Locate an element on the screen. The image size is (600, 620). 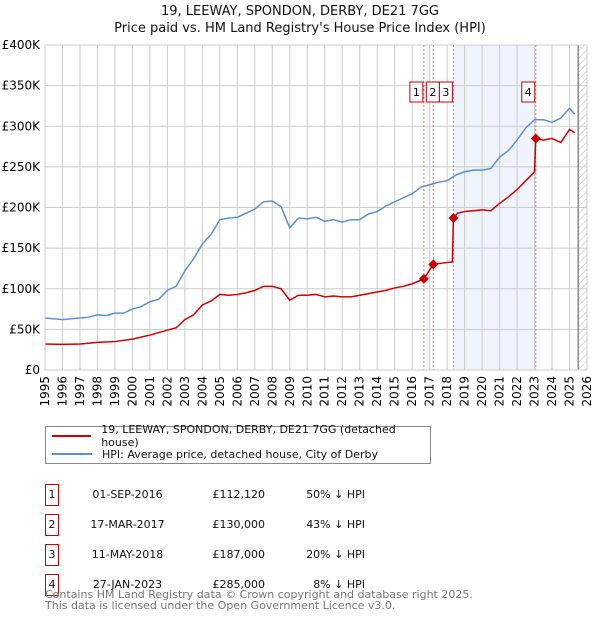
x-tick-label: 2003 is located at coordinates (185, 391).